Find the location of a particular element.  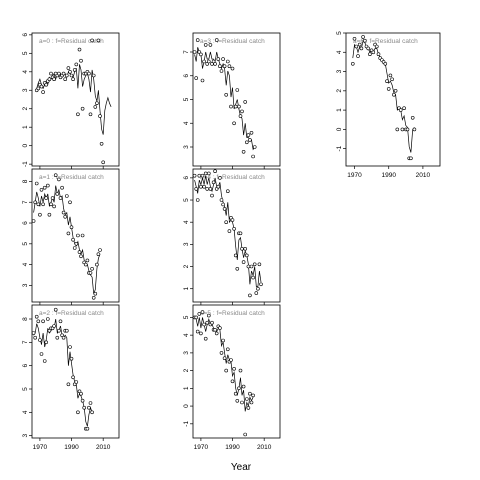

panel-a-1: a=1 : f=Residual catch 3 4 5 6 7 8 is located at coordinates (71, 236).